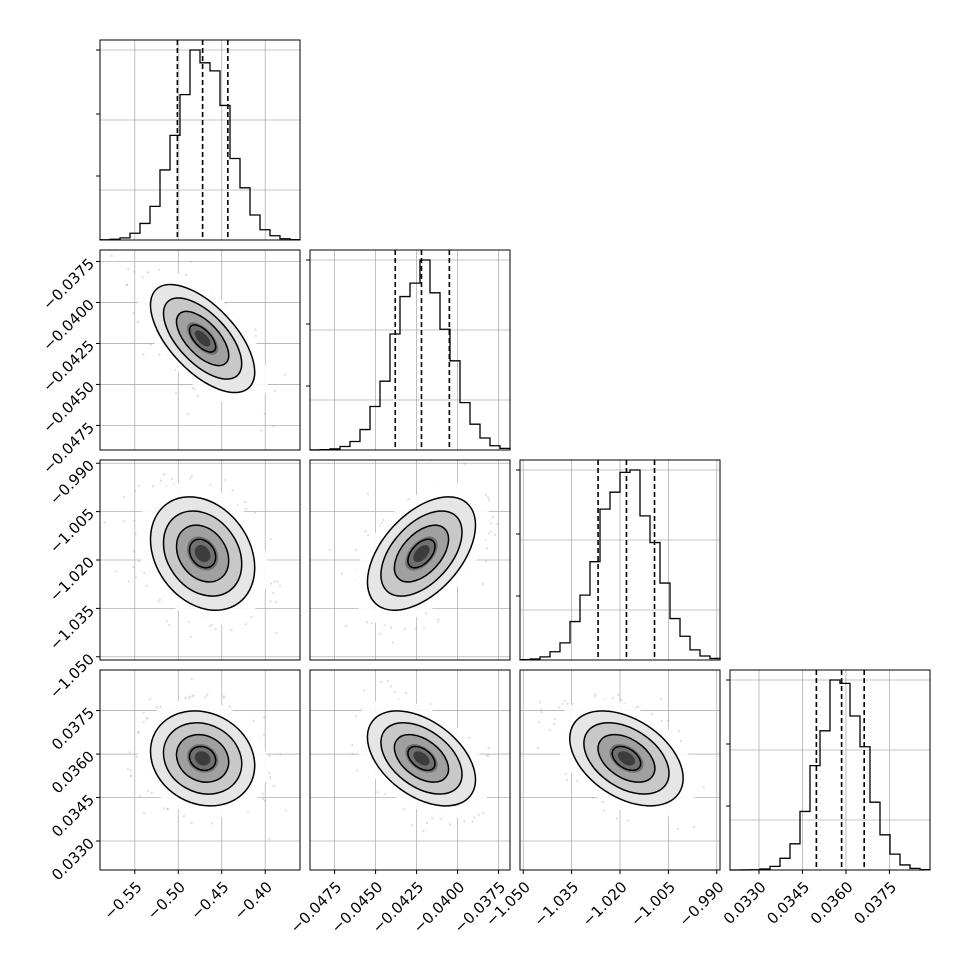 This screenshot has height=970, width=970. Describe the element at coordinates (200, 145) in the screenshot. I see `histogram-p0` at that location.